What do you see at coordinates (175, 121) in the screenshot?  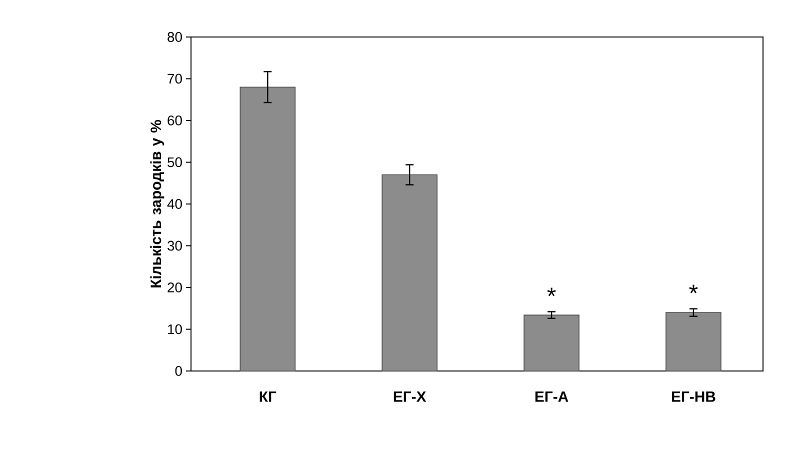 I see `y-tick-label: 60` at bounding box center [175, 121].